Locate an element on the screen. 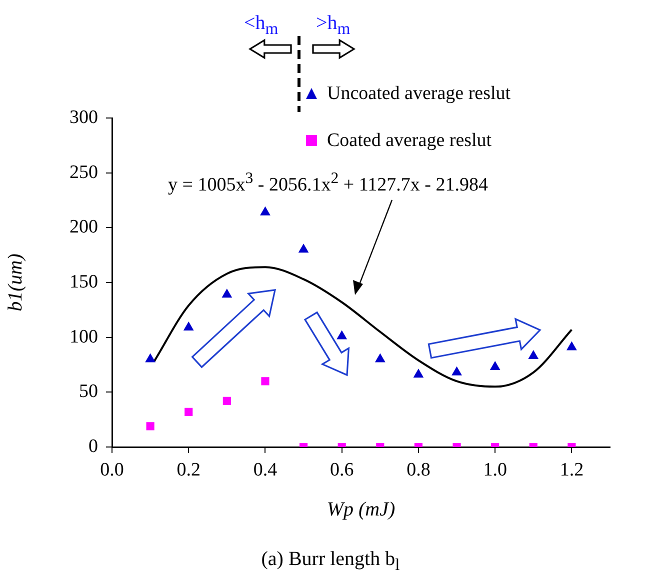 Image resolution: width=661 pixels, height=586 pixels. x-tick-label: 0.6 is located at coordinates (342, 469).